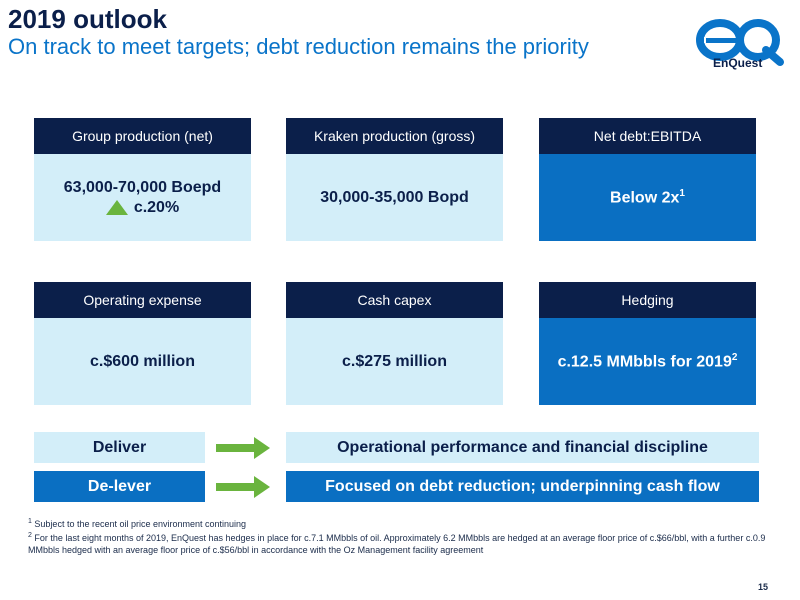 This screenshot has width=800, height=600. What do you see at coordinates (647, 136) in the screenshot?
I see `card-label: Net debt:EBITDA` at bounding box center [647, 136].